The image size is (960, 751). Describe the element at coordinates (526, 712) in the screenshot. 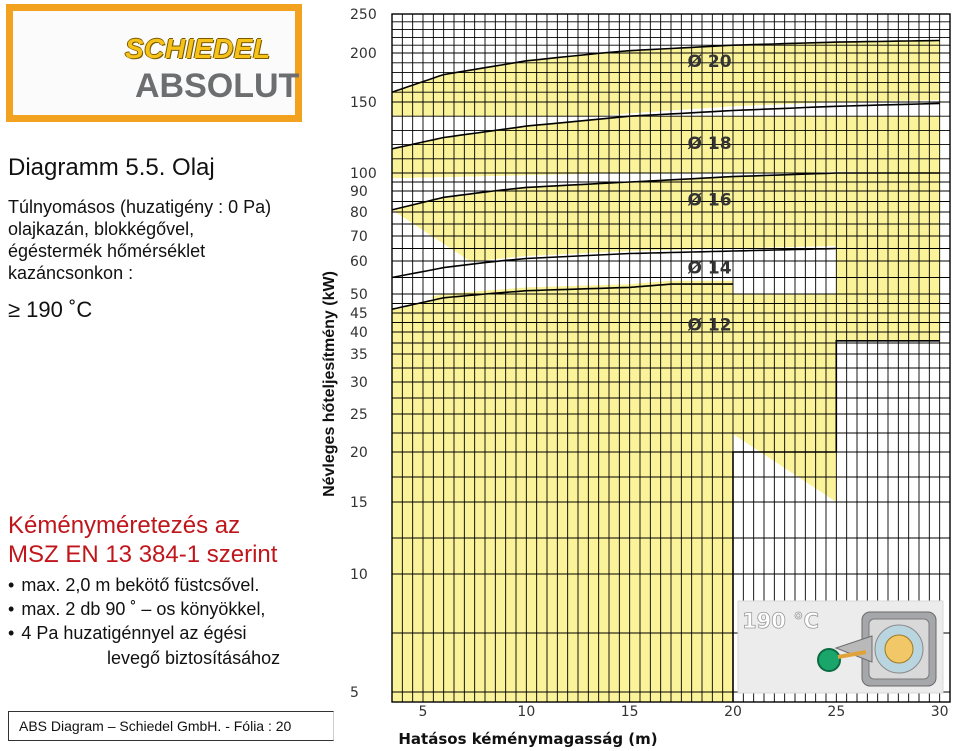

I see `x-tick-label: 10` at that location.